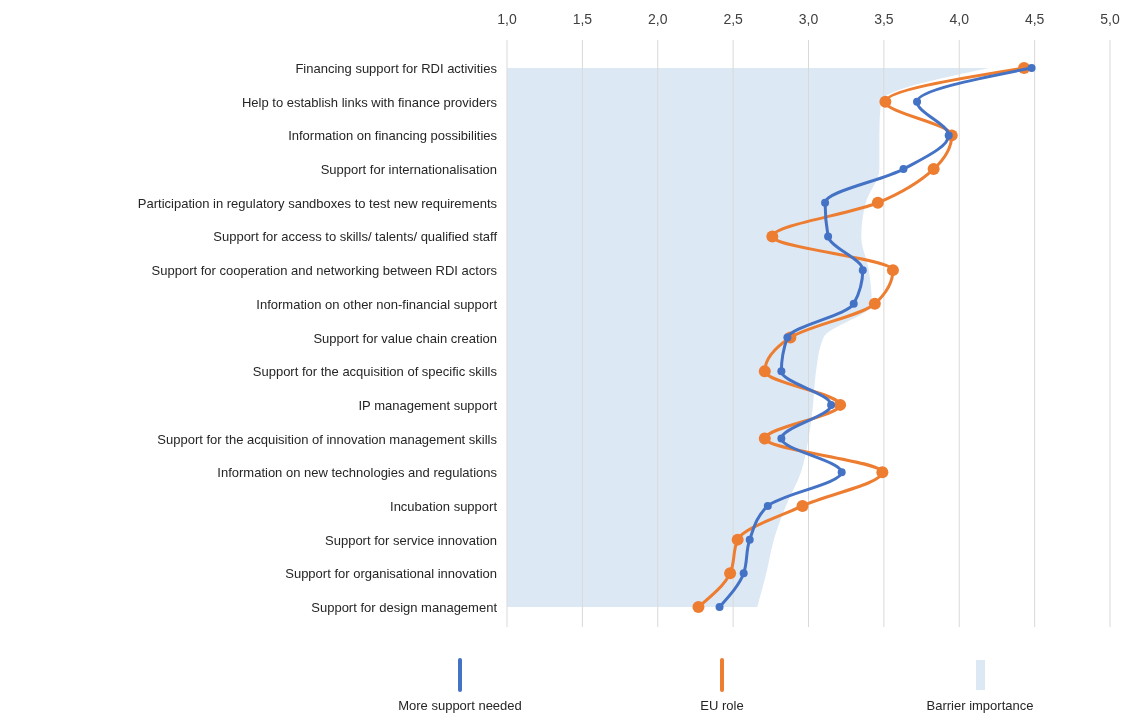 The image size is (1139, 725). Describe the element at coordinates (507, 19) in the screenshot. I see `x-tick-label: 1,0` at that location.